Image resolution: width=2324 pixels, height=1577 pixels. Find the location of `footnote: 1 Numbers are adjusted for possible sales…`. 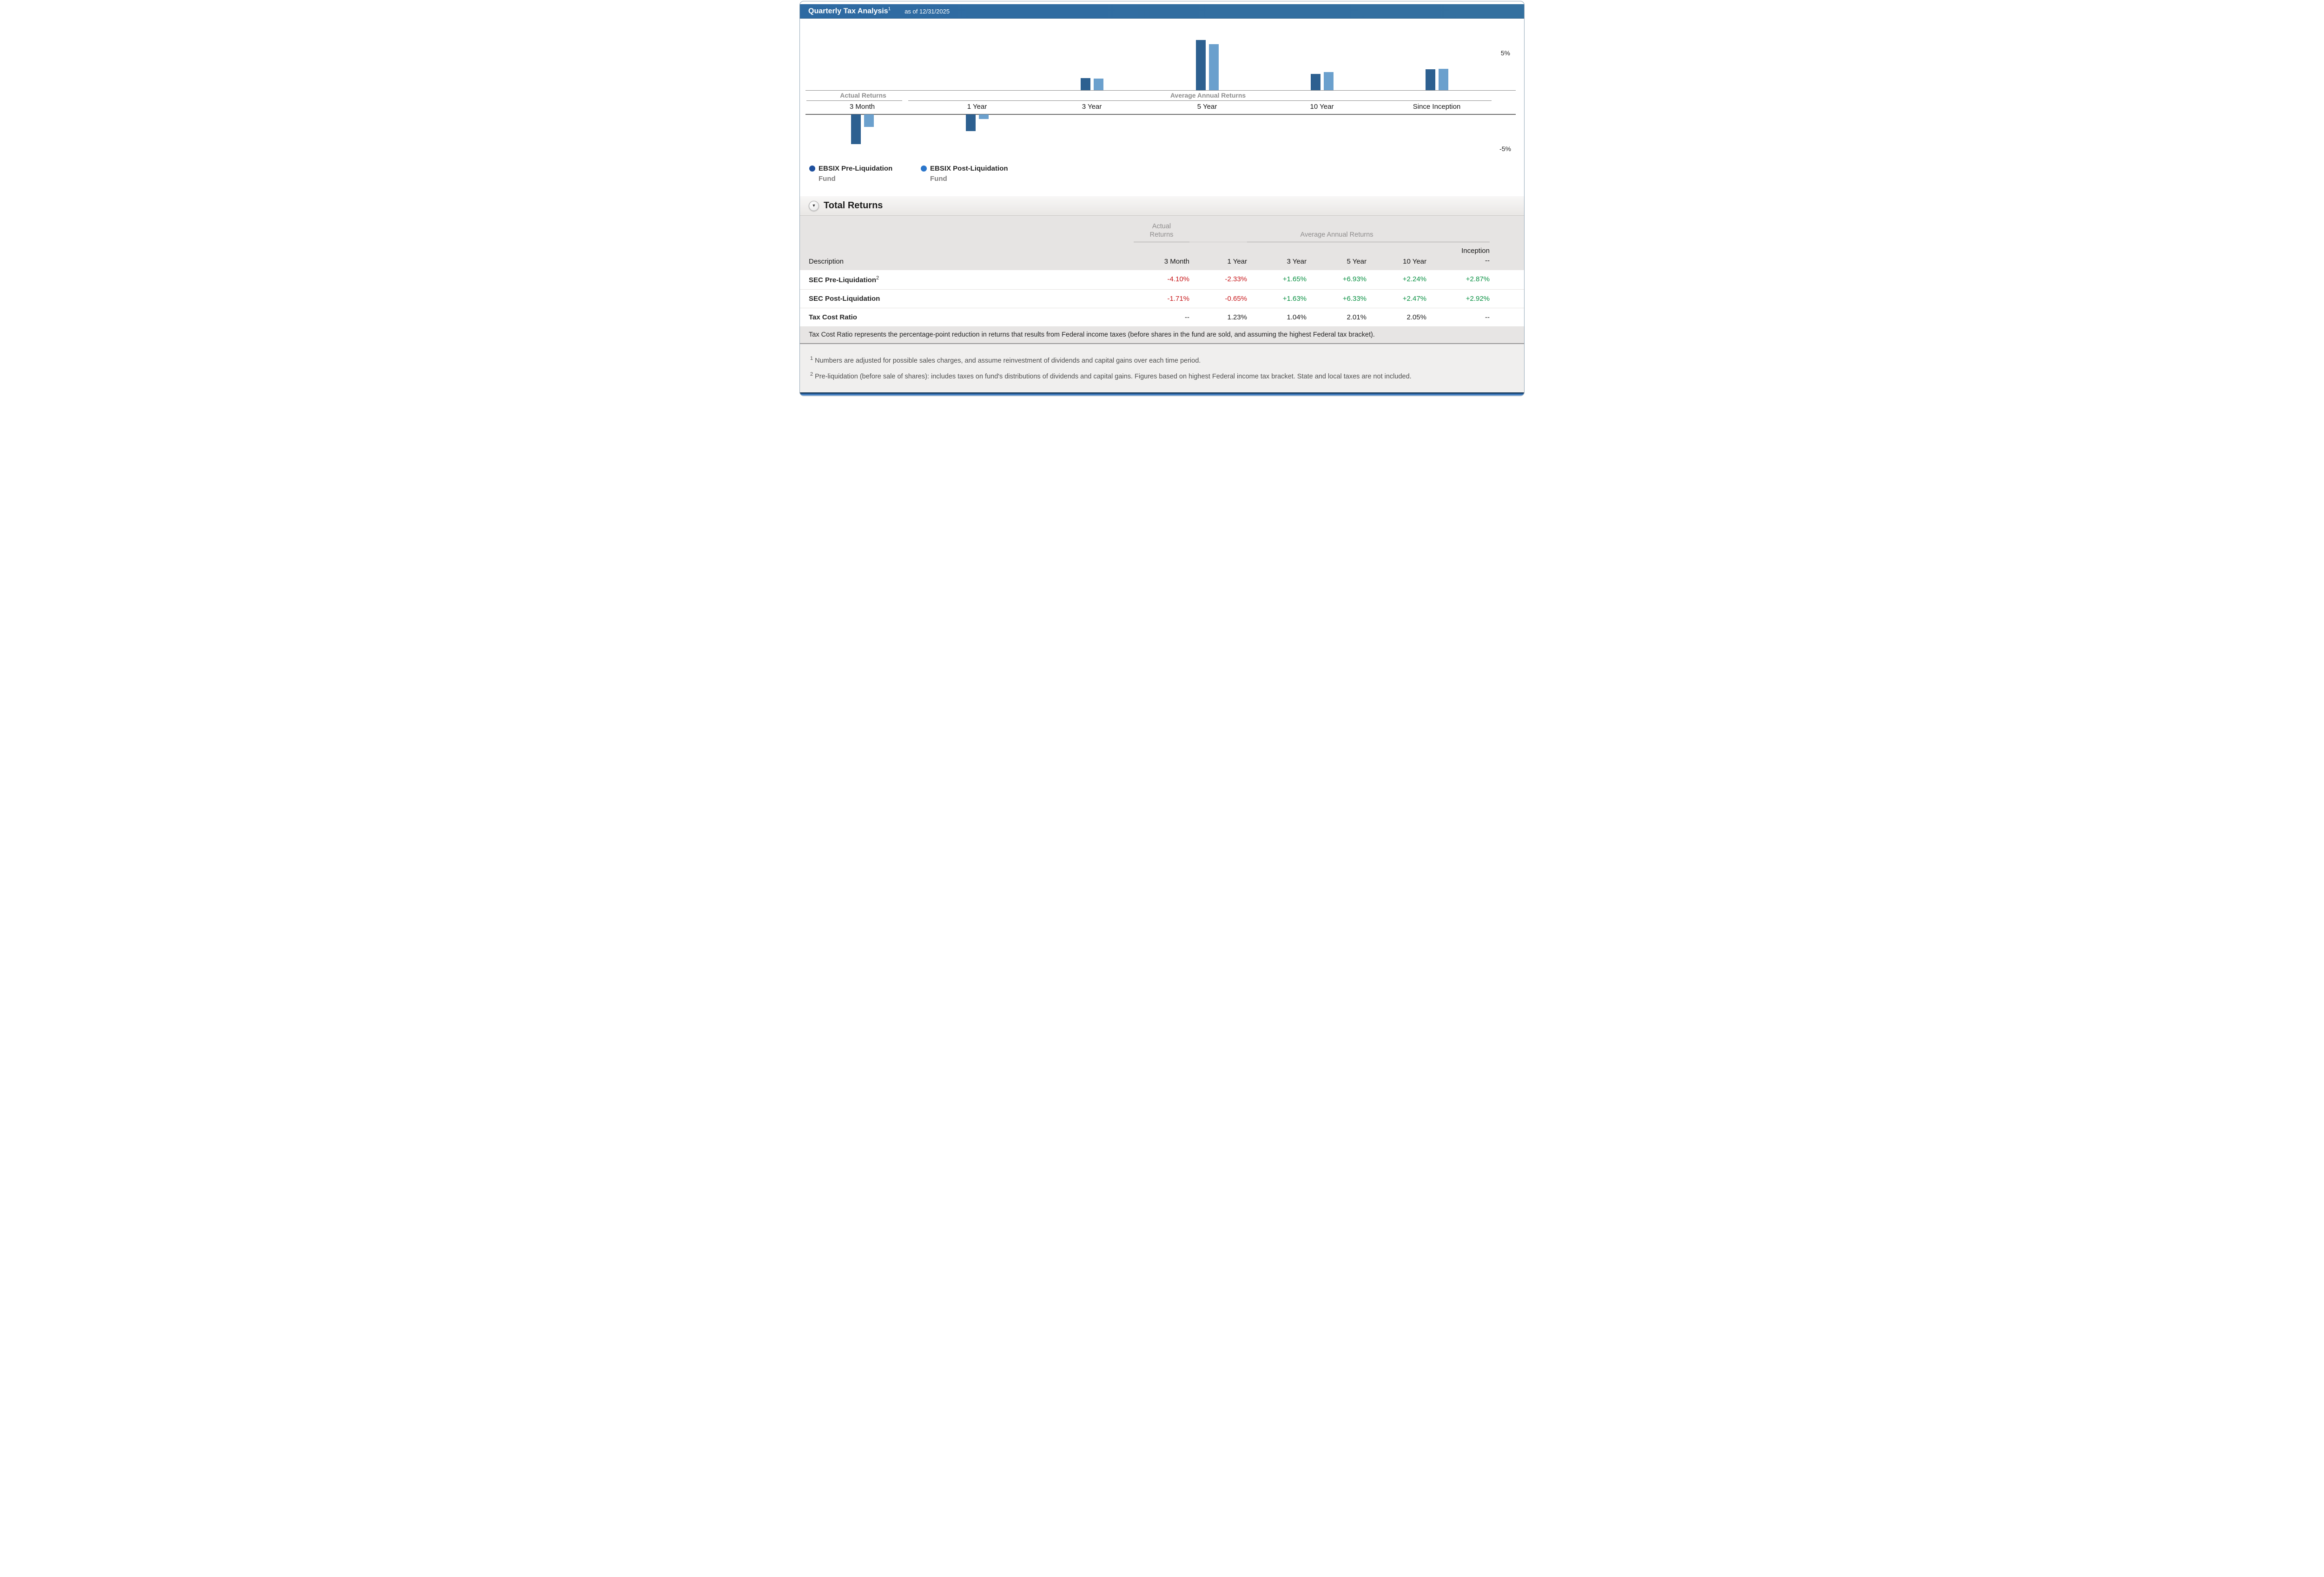

footnote: 1 Numbers are adjusted for possible sales… is located at coordinates (1005, 360).